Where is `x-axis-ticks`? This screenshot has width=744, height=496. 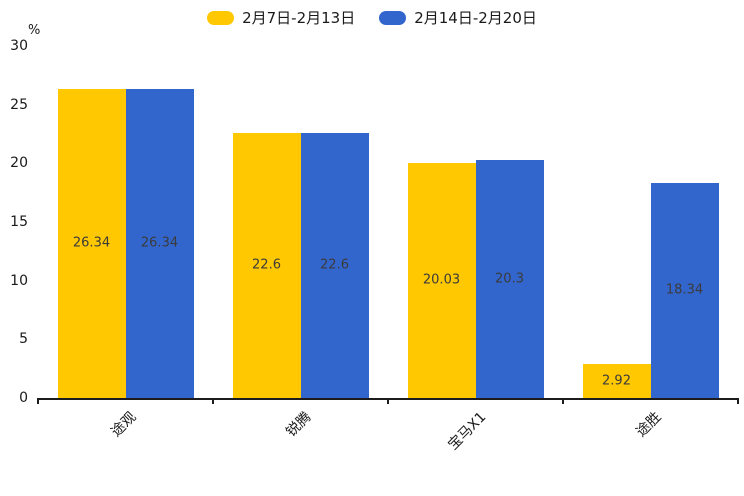
x-axis-ticks is located at coordinates (388, 401).